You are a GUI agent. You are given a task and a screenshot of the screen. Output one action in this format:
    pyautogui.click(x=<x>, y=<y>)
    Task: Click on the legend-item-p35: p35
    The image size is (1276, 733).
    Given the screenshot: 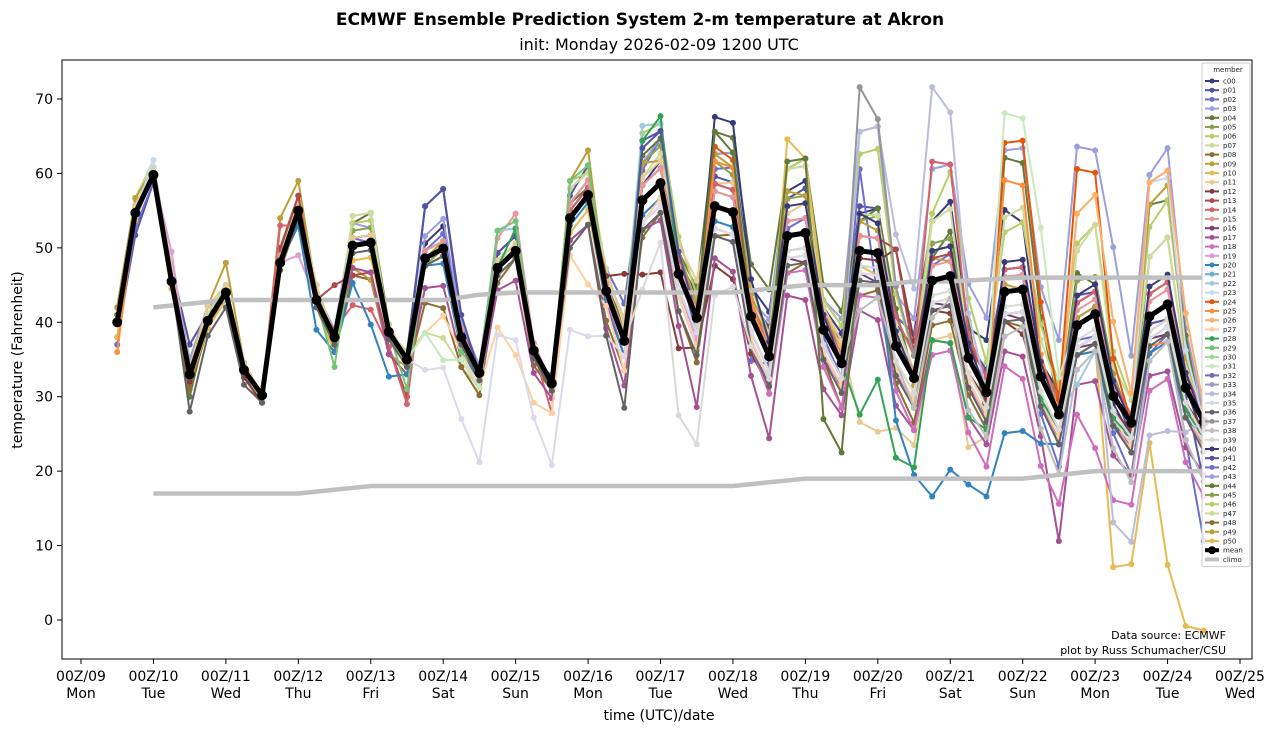 What is the action you would take?
    pyautogui.click(x=1220, y=404)
    